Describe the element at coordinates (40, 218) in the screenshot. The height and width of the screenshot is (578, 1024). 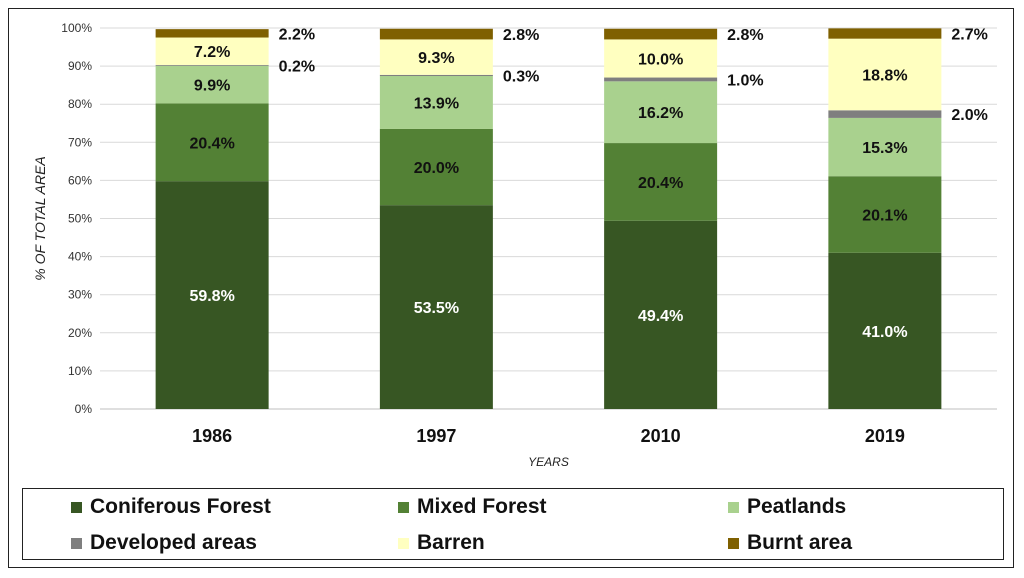
I see `y-axis-title: % OF TOTAL AREA` at that location.